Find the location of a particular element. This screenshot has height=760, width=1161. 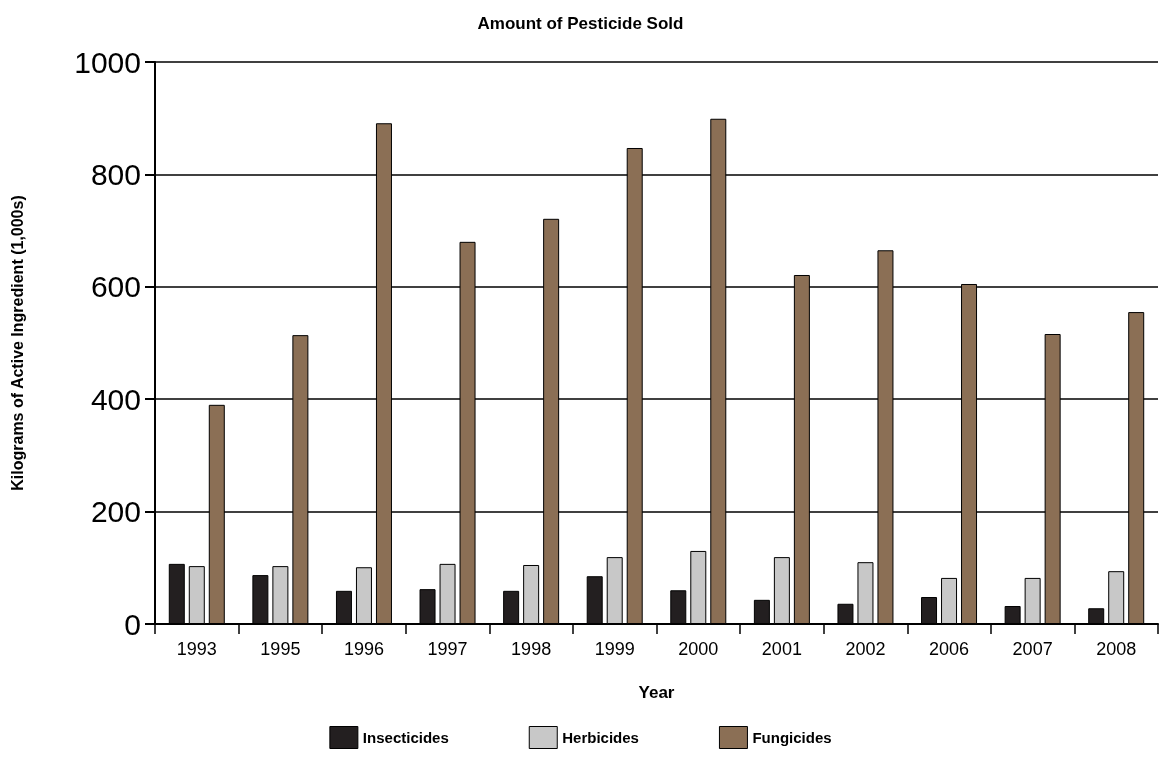

y-tick-label: 600 is located at coordinates (115, 287).